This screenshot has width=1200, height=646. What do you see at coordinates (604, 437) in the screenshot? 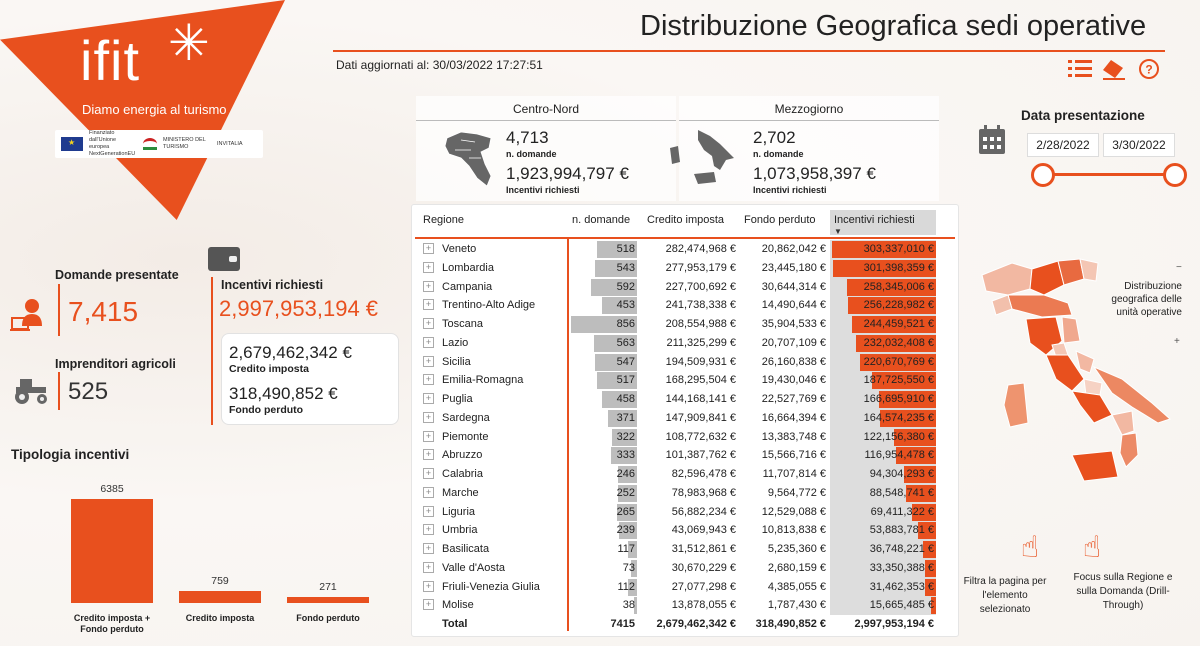
I see `cell-domande: 322` at bounding box center [604, 437].